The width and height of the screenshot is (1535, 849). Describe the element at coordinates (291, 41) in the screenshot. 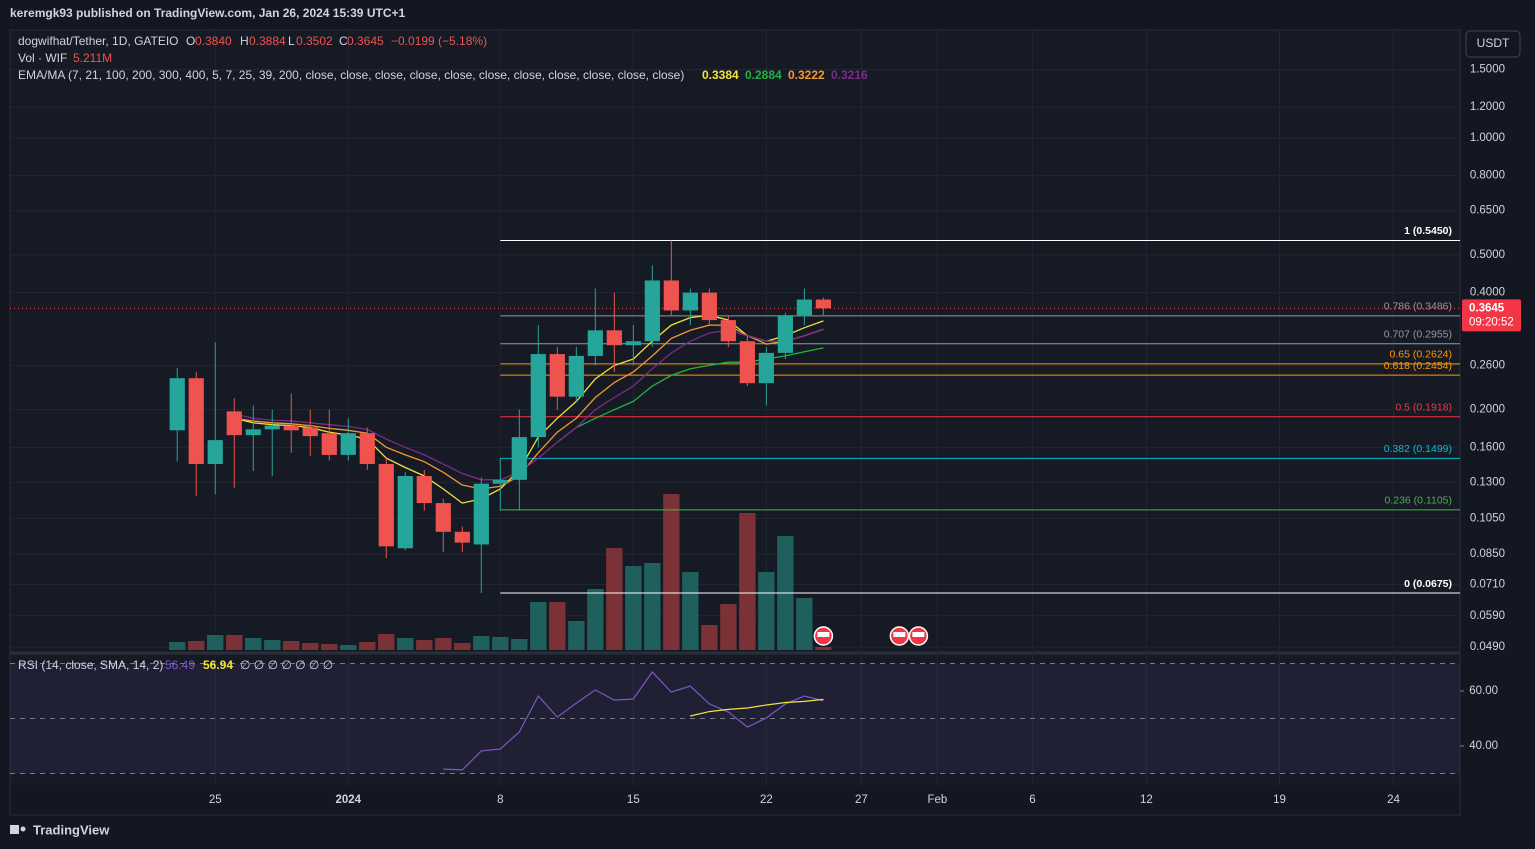

I see `l: L` at that location.